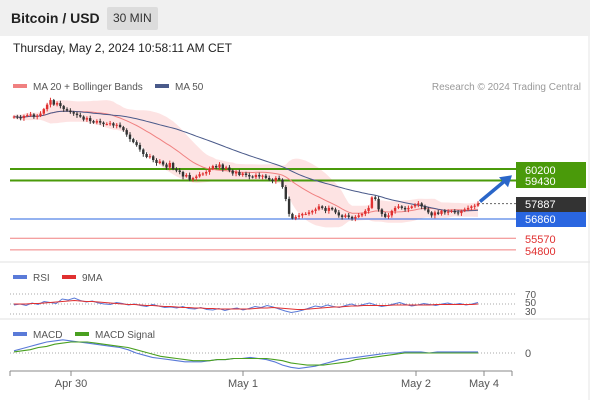  I want to click on resistance-1-label: 60200, so click(540, 171).